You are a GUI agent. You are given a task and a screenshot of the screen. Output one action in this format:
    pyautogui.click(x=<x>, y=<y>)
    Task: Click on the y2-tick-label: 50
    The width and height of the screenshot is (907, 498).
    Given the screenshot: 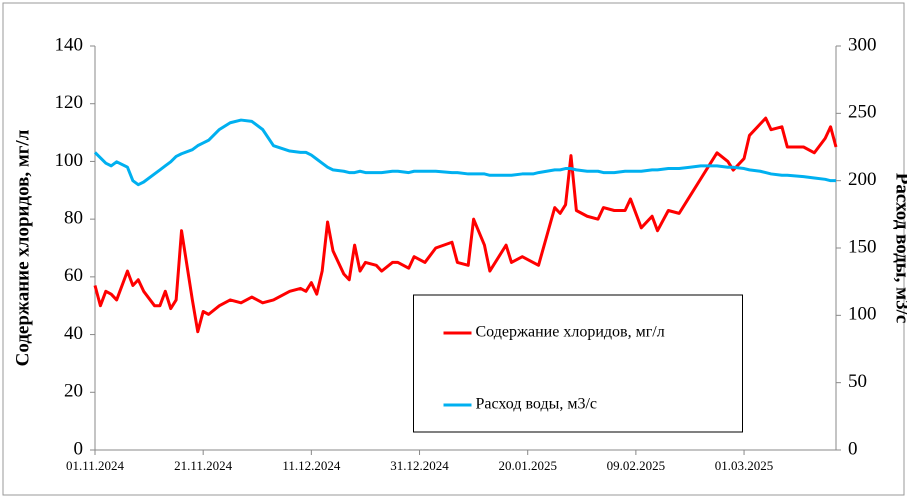 What is the action you would take?
    pyautogui.click(x=857, y=381)
    